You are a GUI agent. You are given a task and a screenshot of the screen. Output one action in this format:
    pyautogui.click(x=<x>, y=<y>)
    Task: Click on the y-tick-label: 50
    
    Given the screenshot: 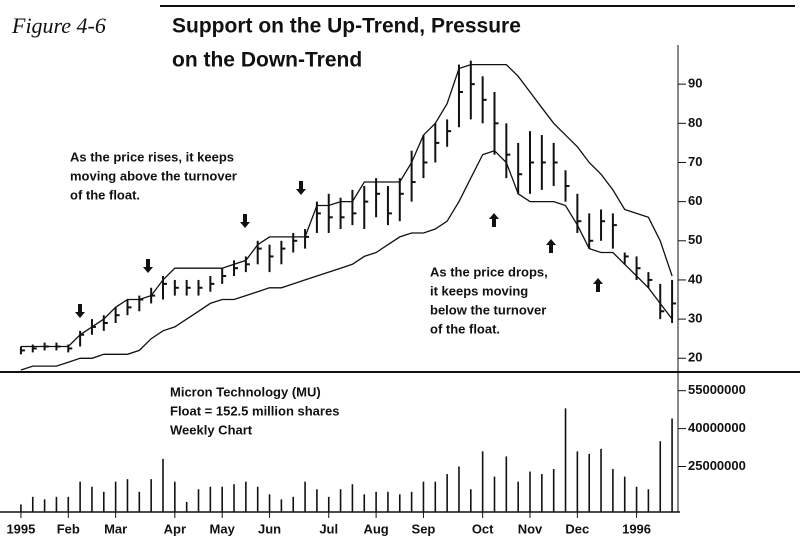 What is the action you would take?
    pyautogui.click(x=695, y=239)
    